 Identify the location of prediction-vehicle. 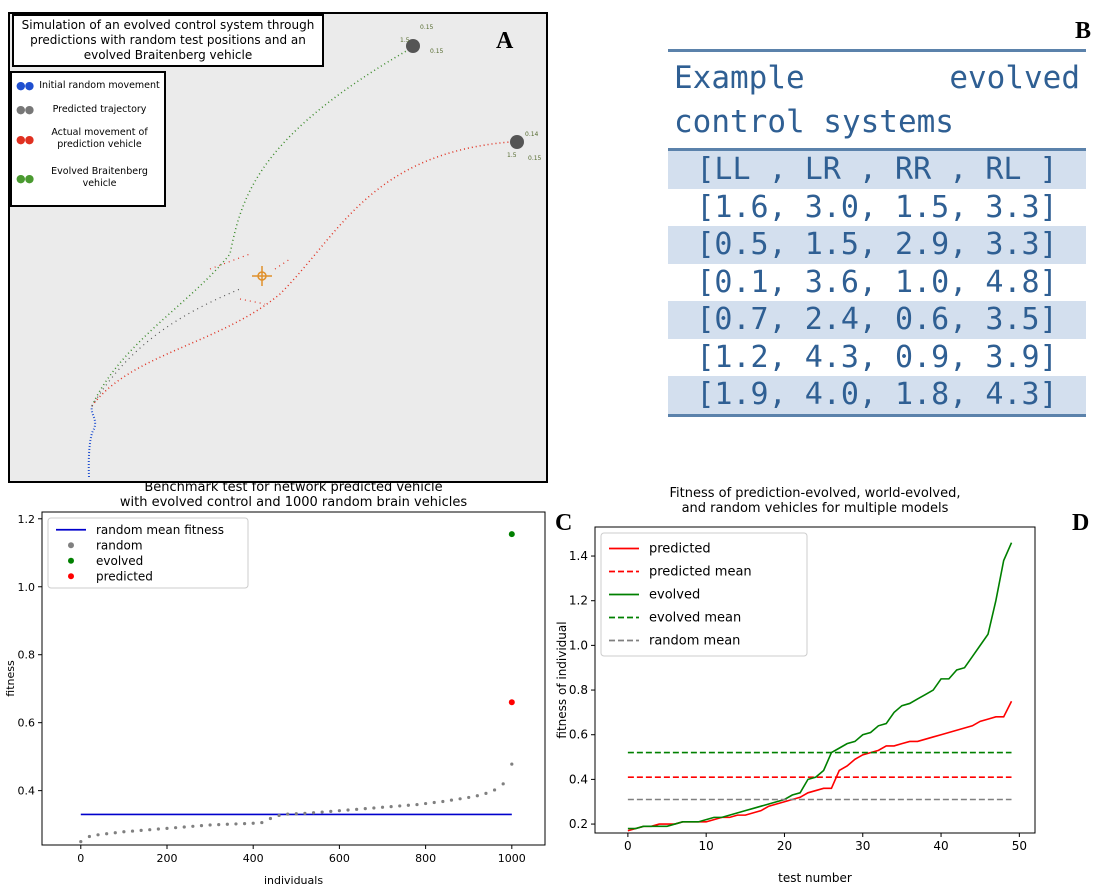
(517, 142).